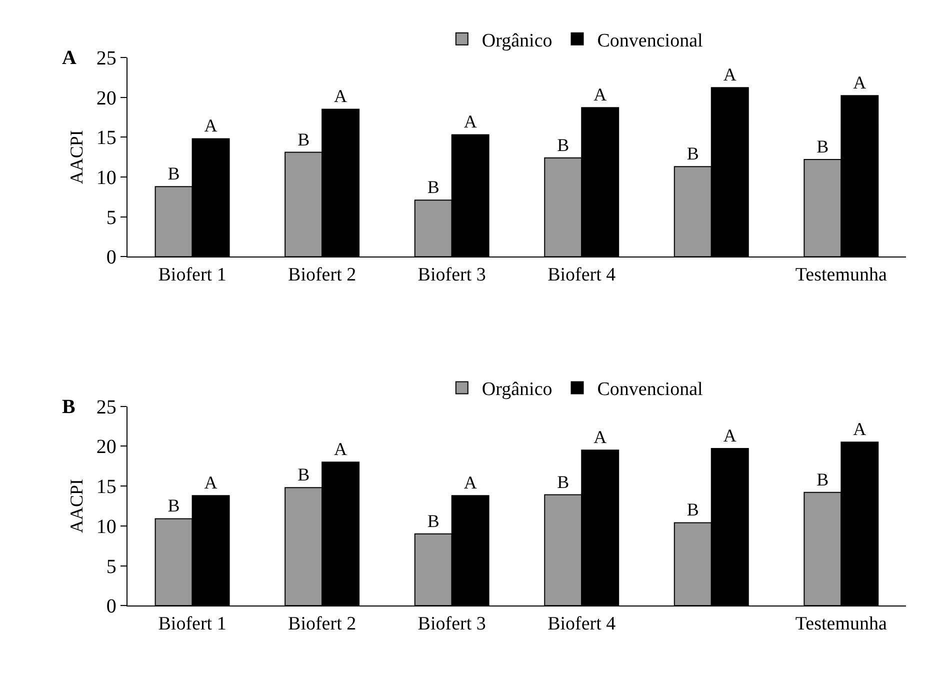 The height and width of the screenshot is (683, 925). What do you see at coordinates (69, 407) in the screenshot?
I see `chart-title: B` at bounding box center [69, 407].